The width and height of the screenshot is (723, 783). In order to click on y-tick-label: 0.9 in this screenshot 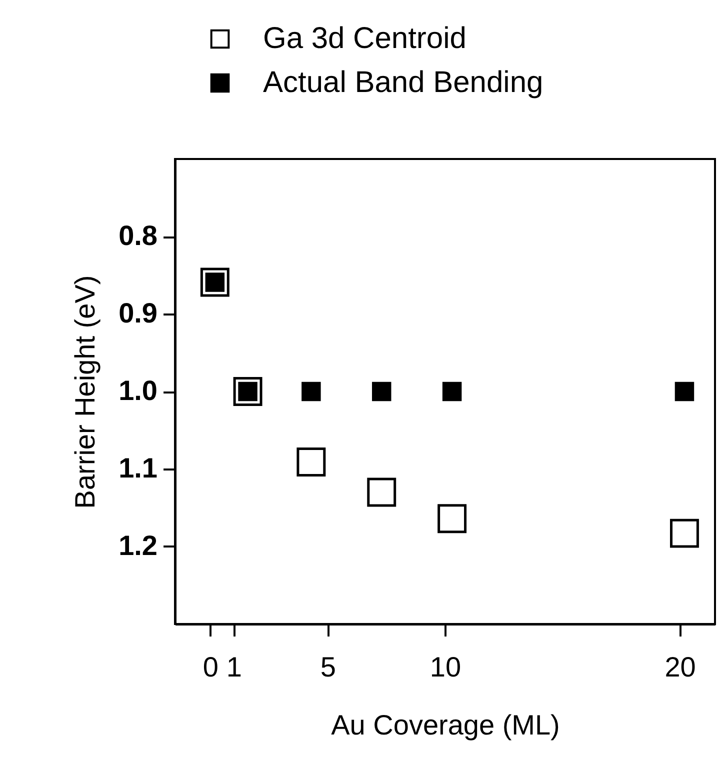, I will do `click(138, 313)`.